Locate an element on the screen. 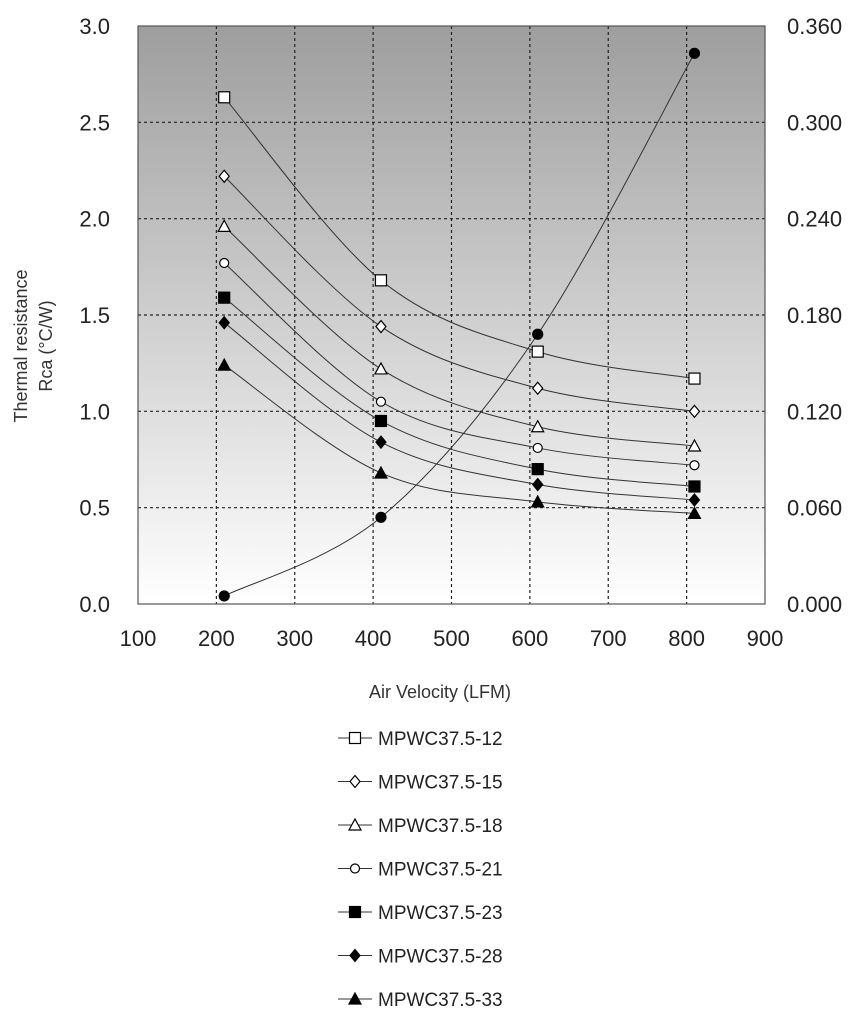  y2-tick-label: 0.240 is located at coordinates (814, 219).